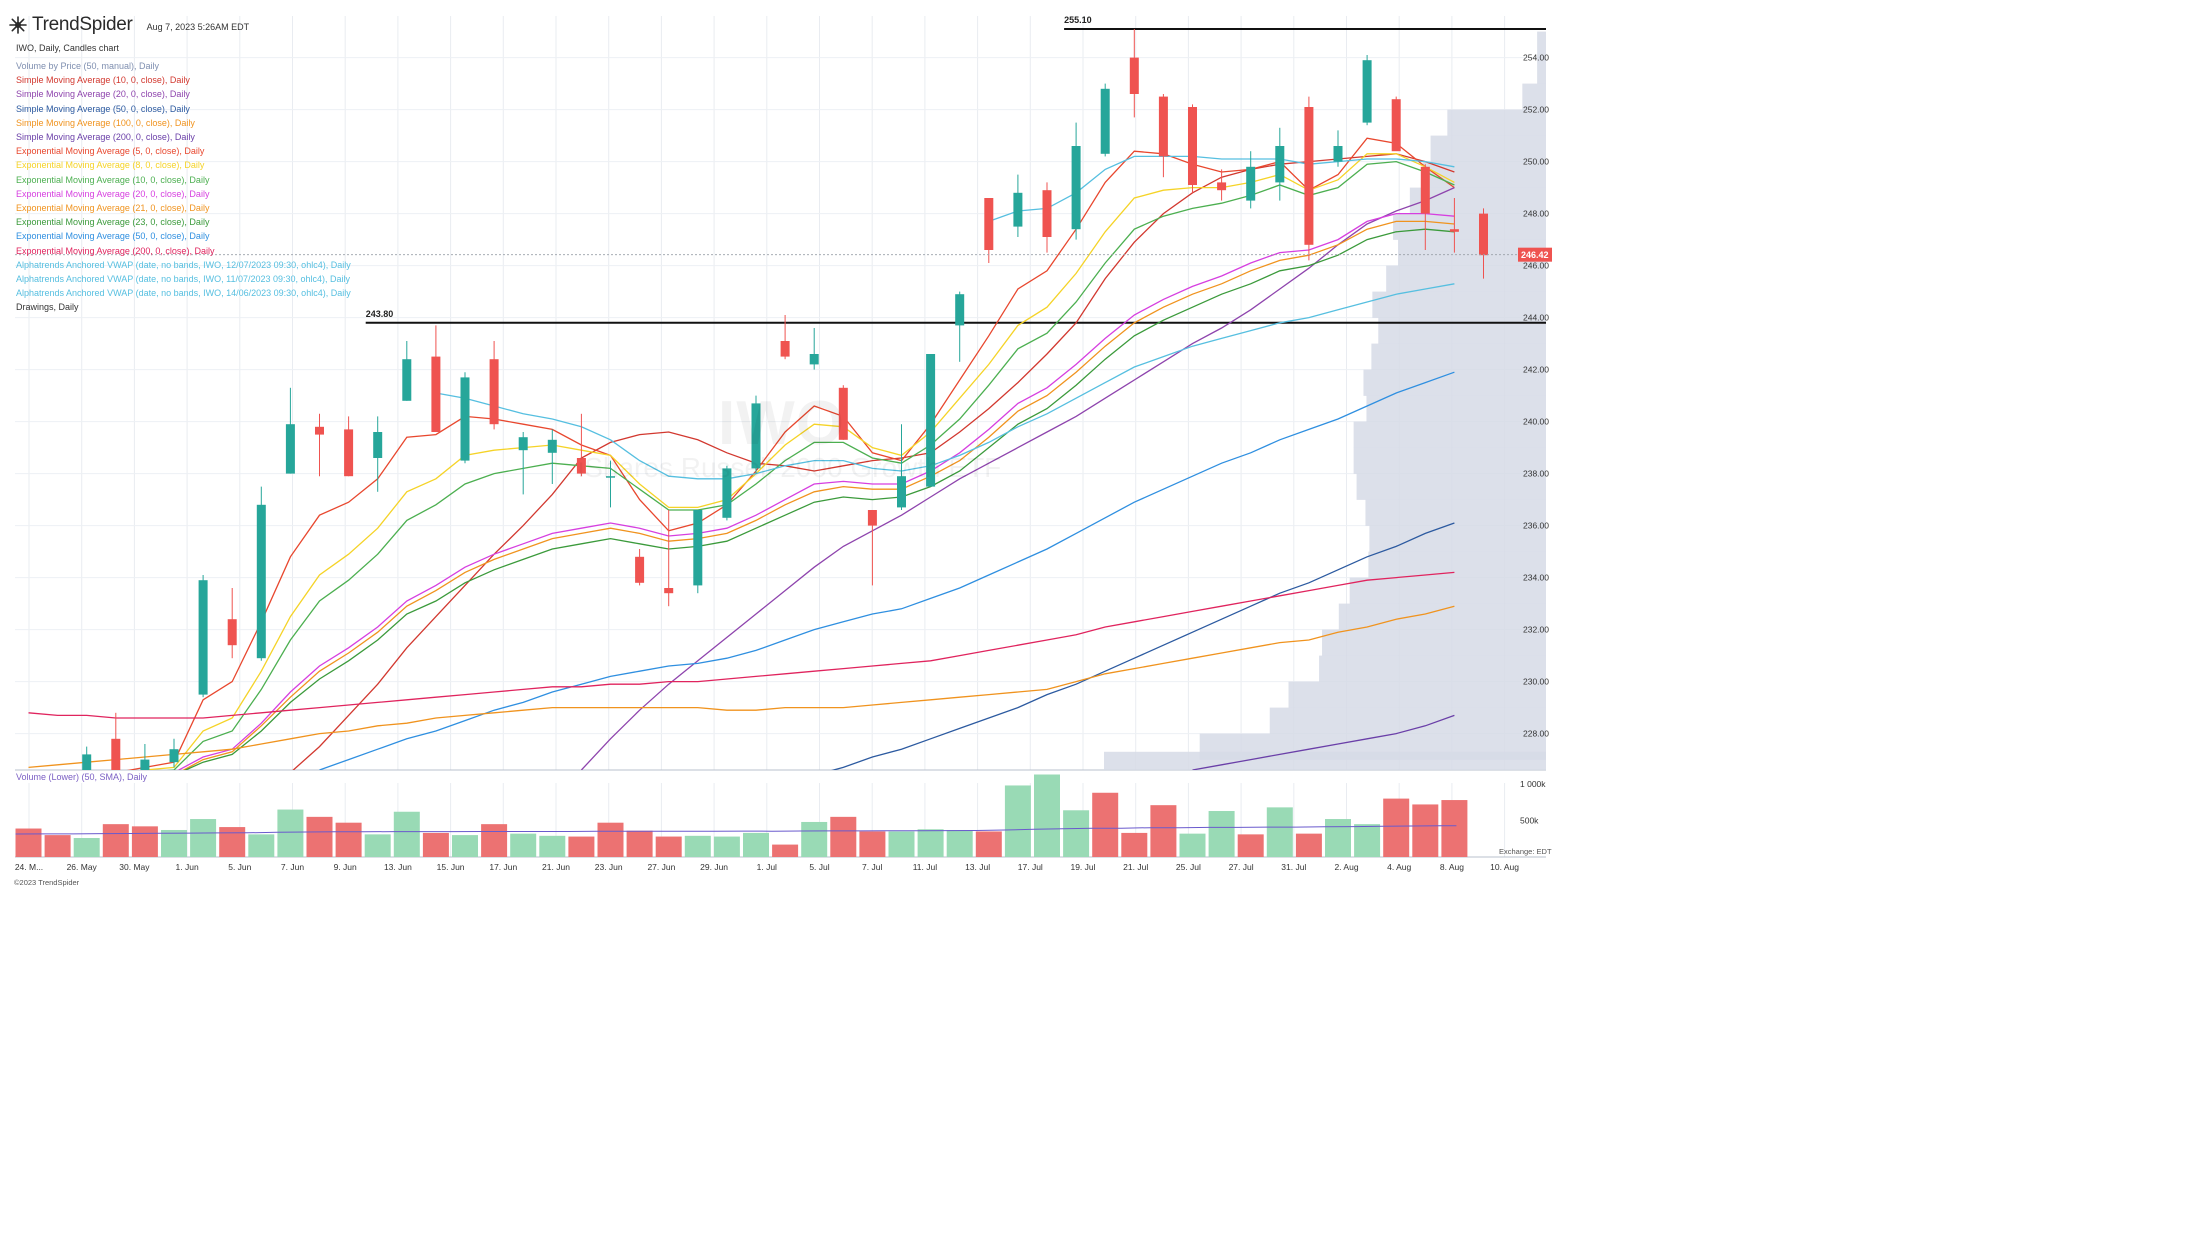 The width and height of the screenshot is (2207, 1253). I want to click on x-tick-label: 21. Jul, so click(1135, 867).